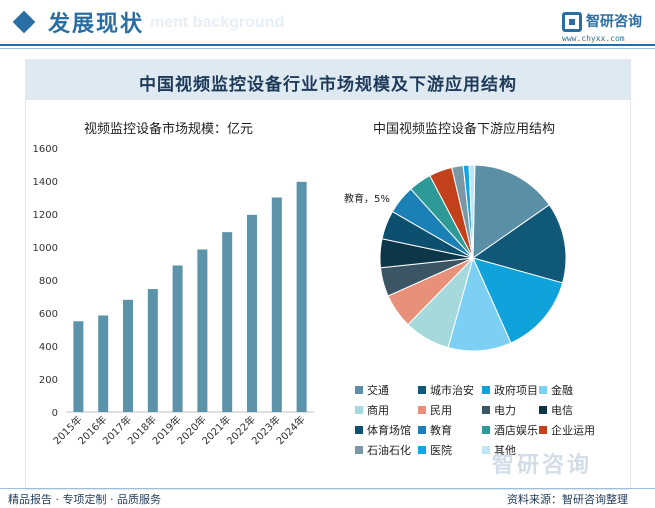  What do you see at coordinates (227, 322) in the screenshot?
I see `bar-2021年` at bounding box center [227, 322].